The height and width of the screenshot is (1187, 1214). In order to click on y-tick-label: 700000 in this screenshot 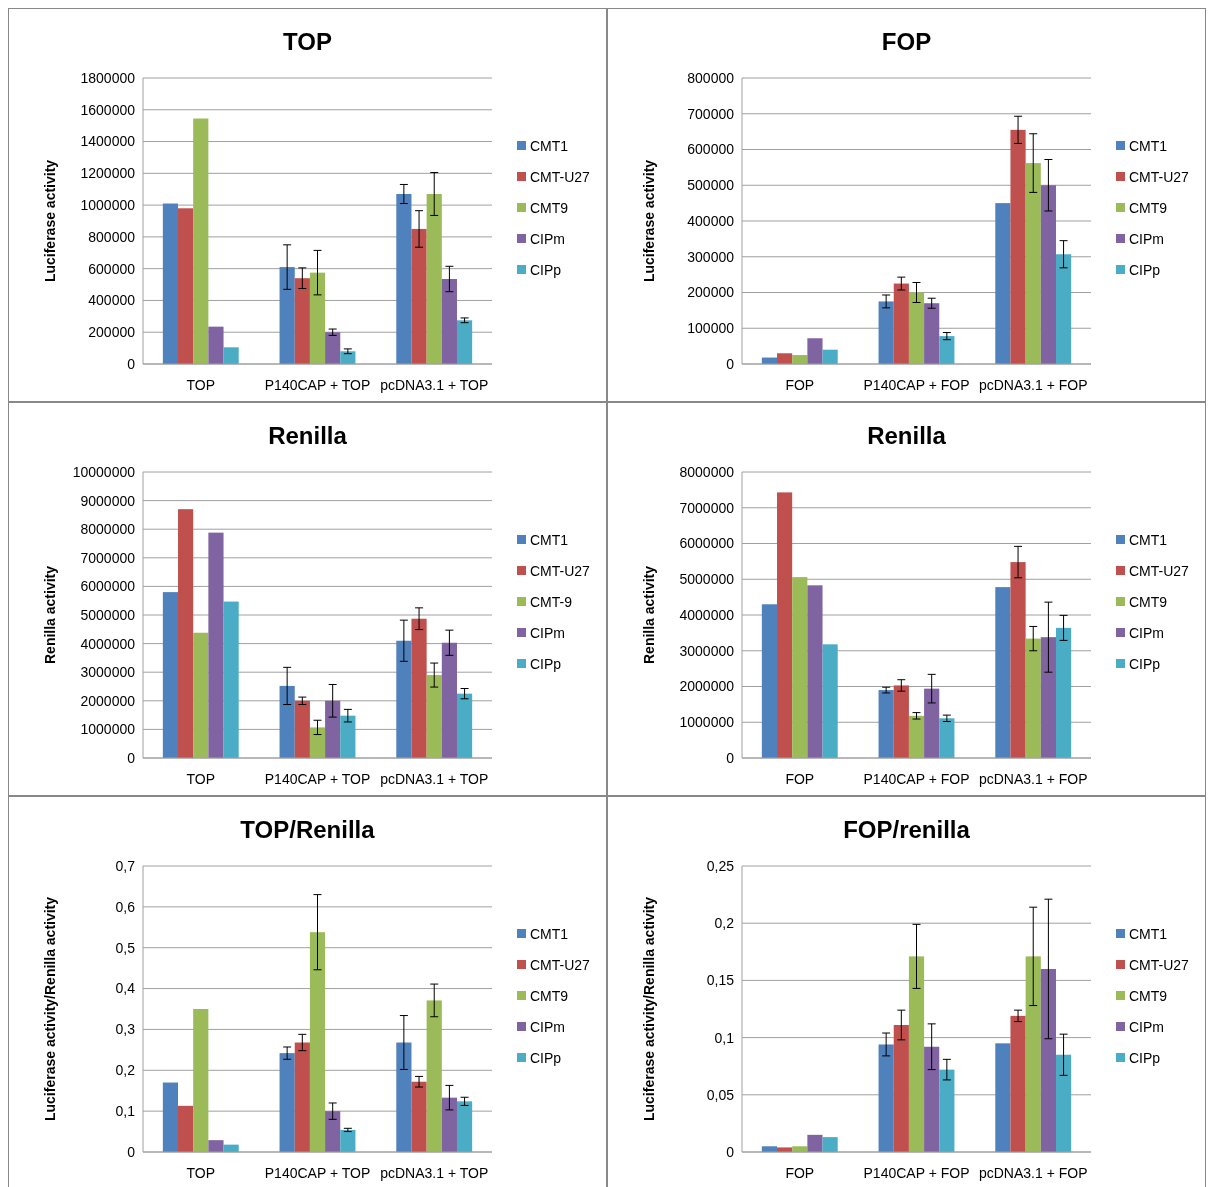, I will do `click(711, 113)`.